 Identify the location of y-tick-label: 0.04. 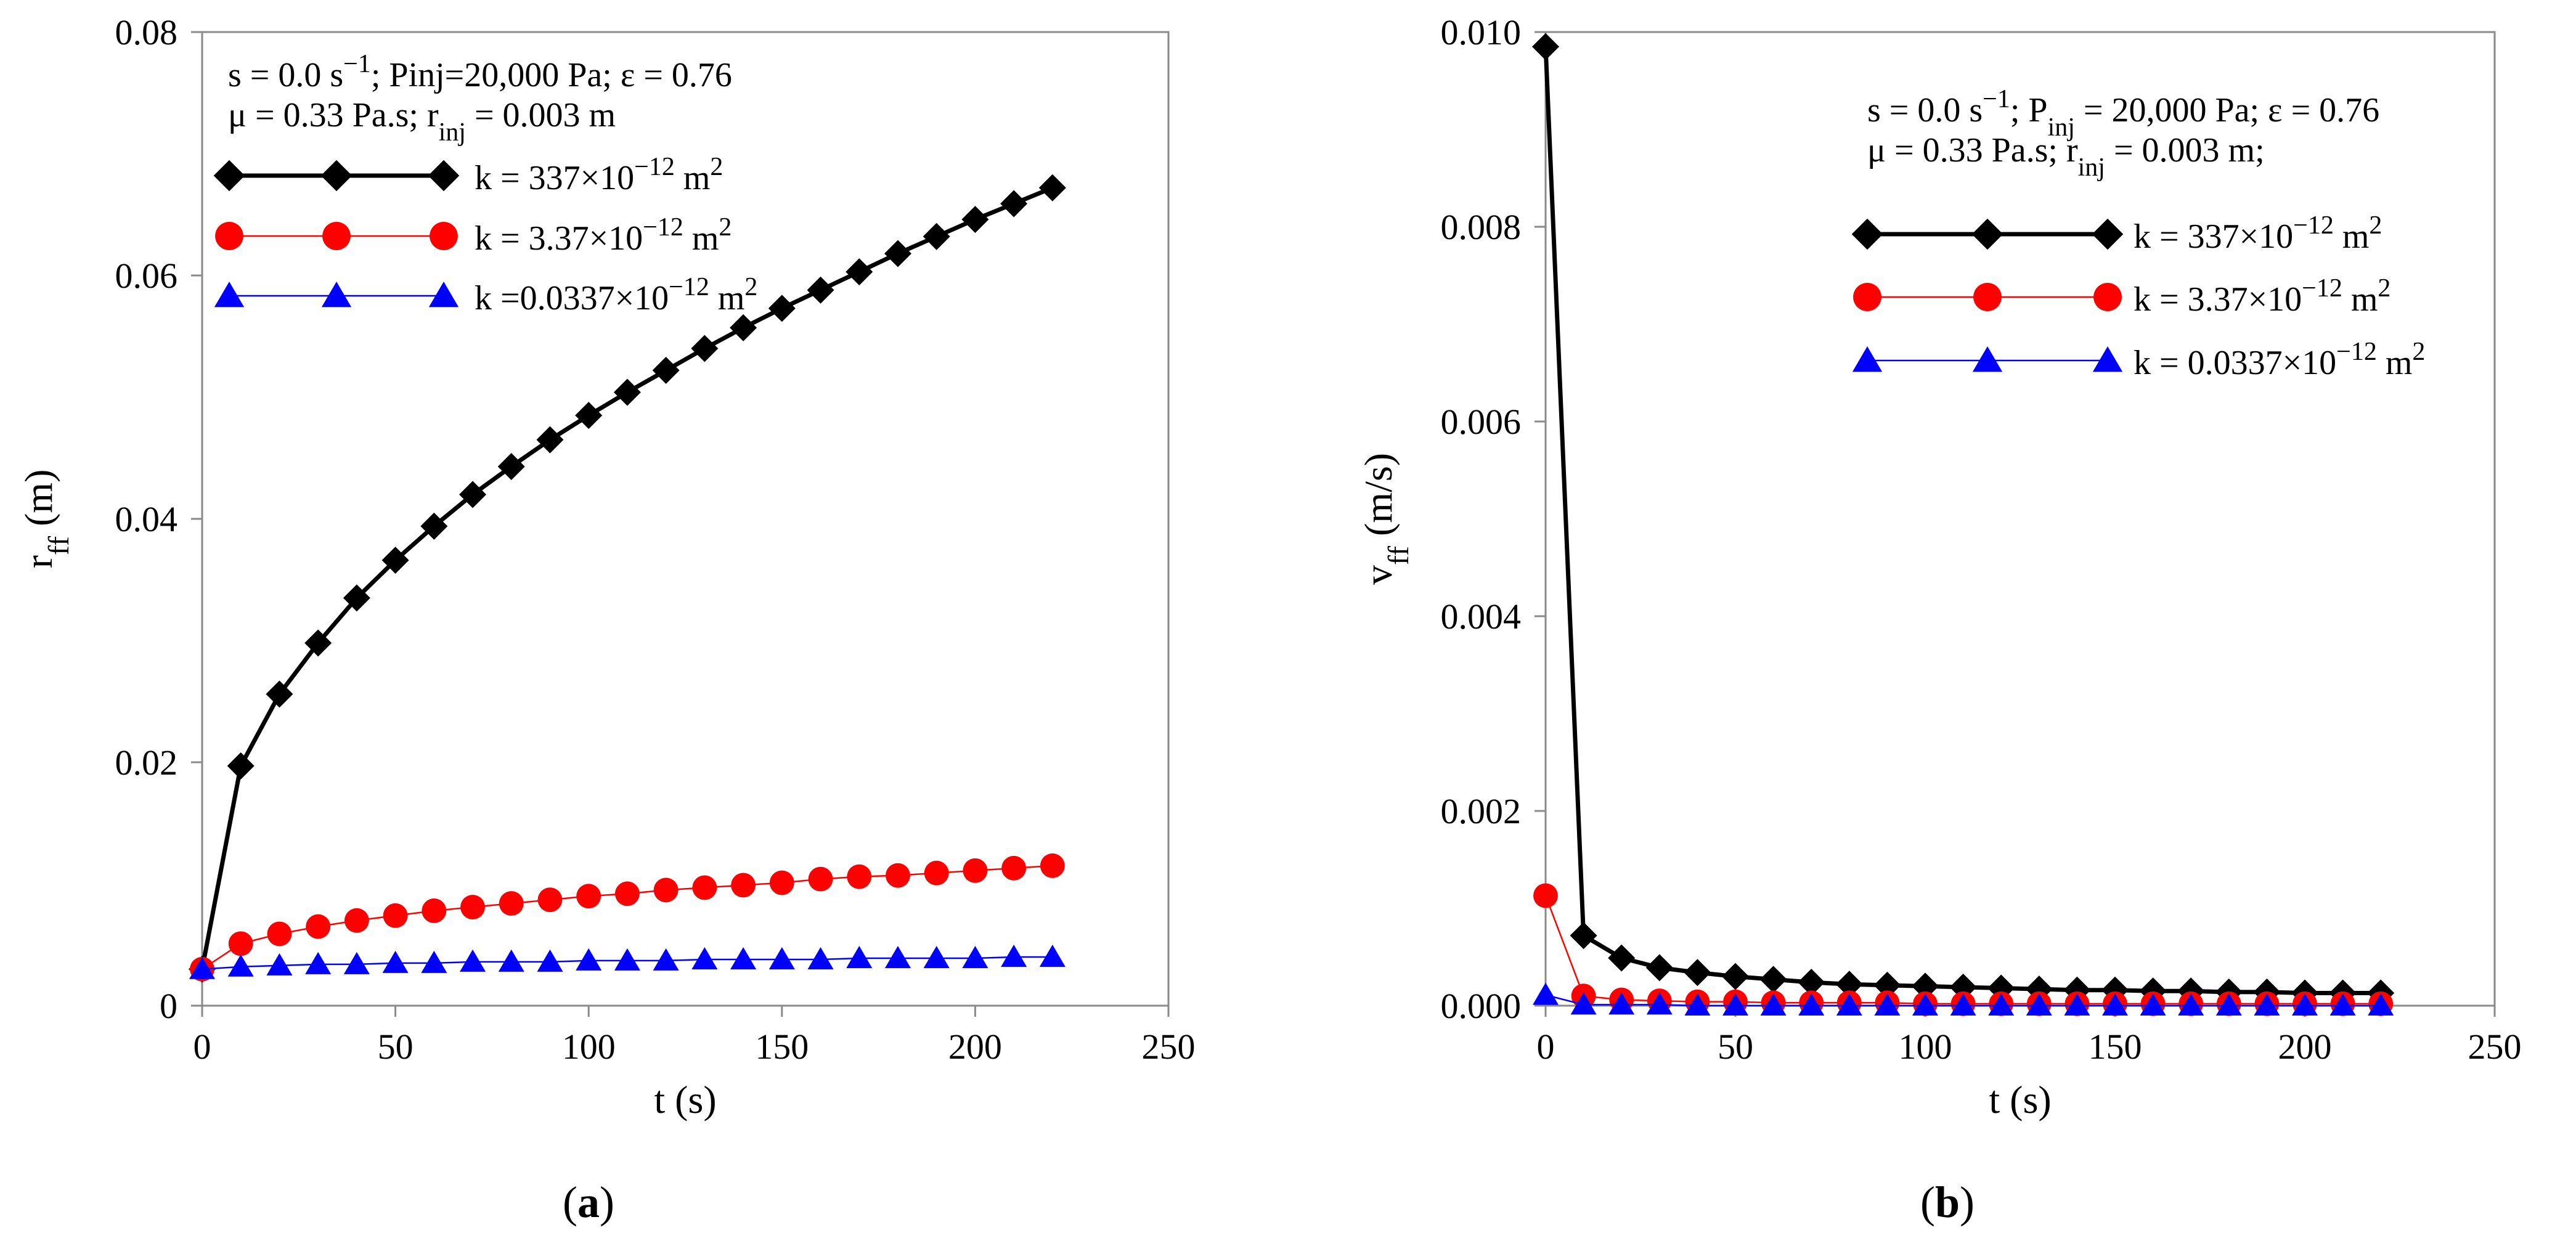
(147, 519).